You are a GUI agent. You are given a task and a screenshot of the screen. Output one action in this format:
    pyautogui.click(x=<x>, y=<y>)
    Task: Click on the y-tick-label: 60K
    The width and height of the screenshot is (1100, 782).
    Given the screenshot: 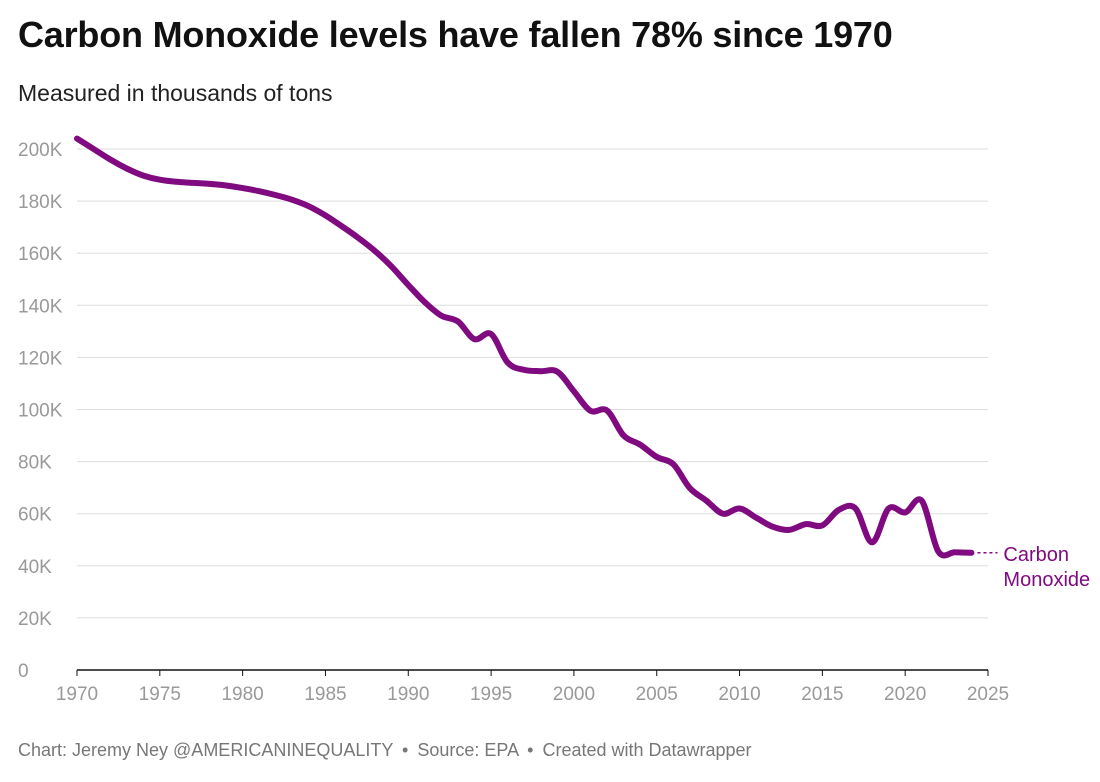 What is the action you would take?
    pyautogui.click(x=35, y=515)
    